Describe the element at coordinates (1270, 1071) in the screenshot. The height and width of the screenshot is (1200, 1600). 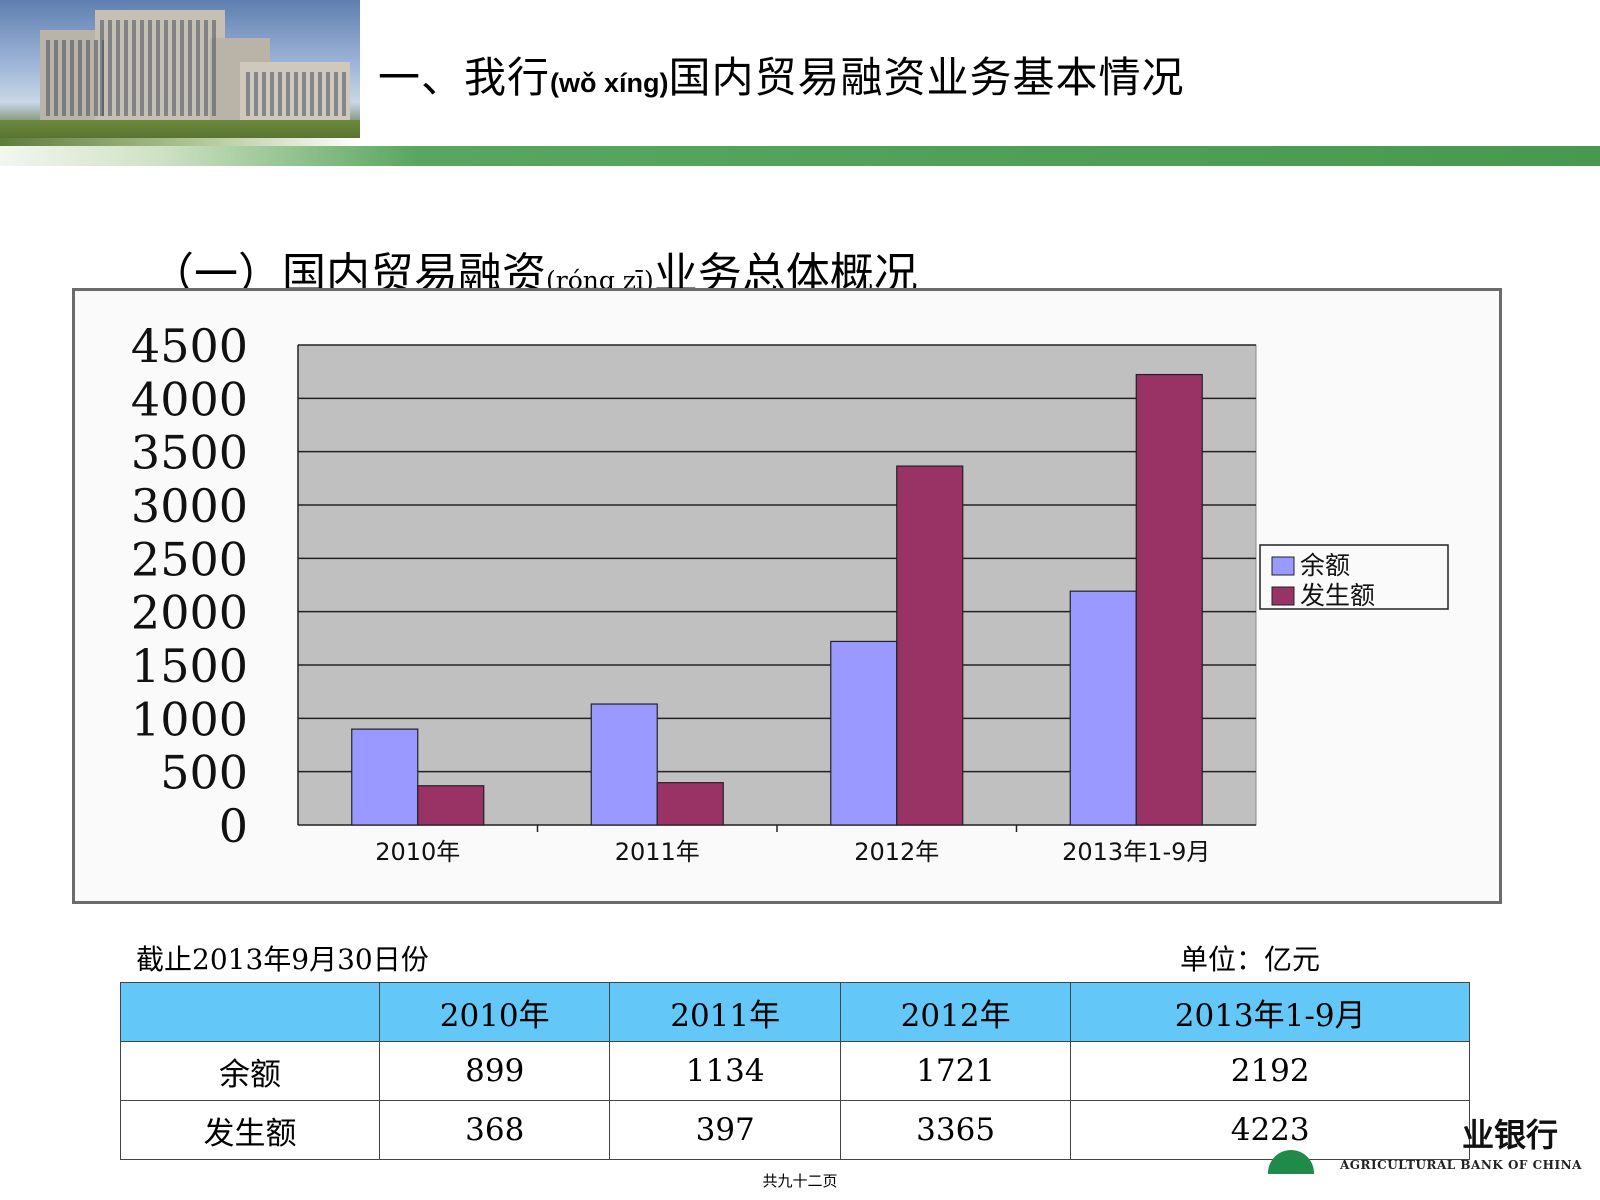
I see `table-cell: 2192` at that location.